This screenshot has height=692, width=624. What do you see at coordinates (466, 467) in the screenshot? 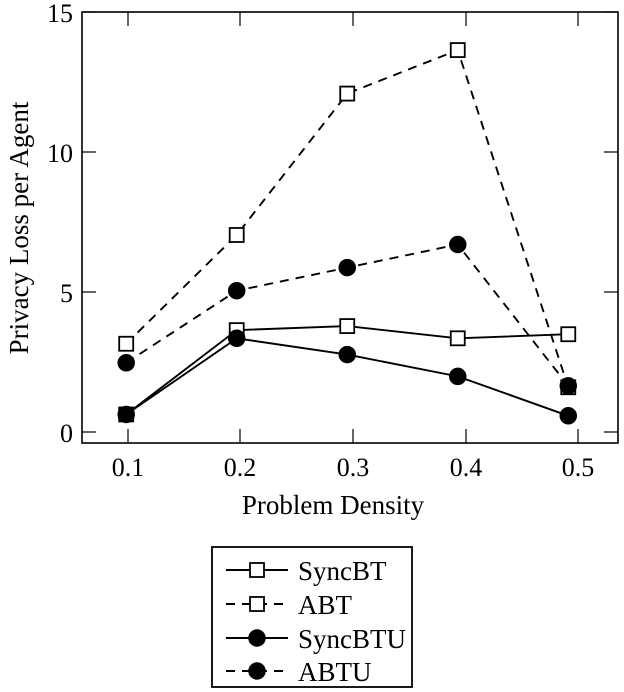
I see `x-tick-label-0.4: 0.4` at bounding box center [466, 467].